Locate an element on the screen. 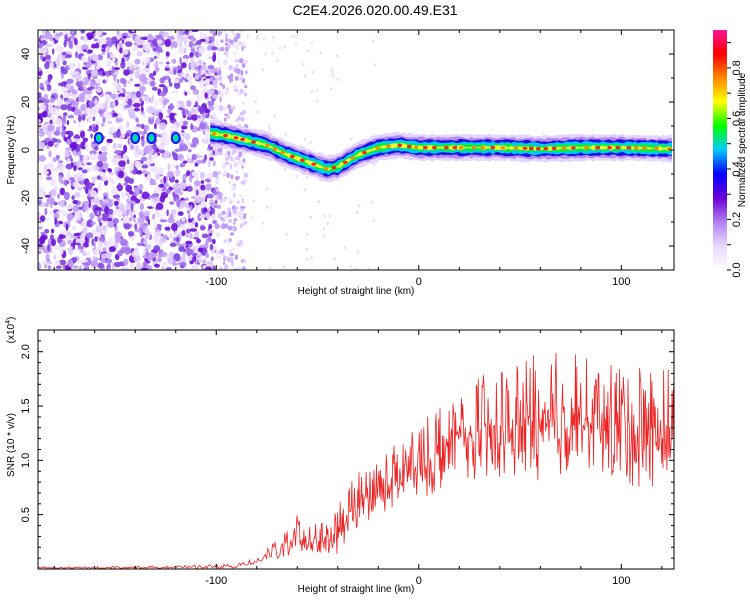 The height and width of the screenshot is (605, 750). colorbar-gradient is located at coordinates (720, 150).